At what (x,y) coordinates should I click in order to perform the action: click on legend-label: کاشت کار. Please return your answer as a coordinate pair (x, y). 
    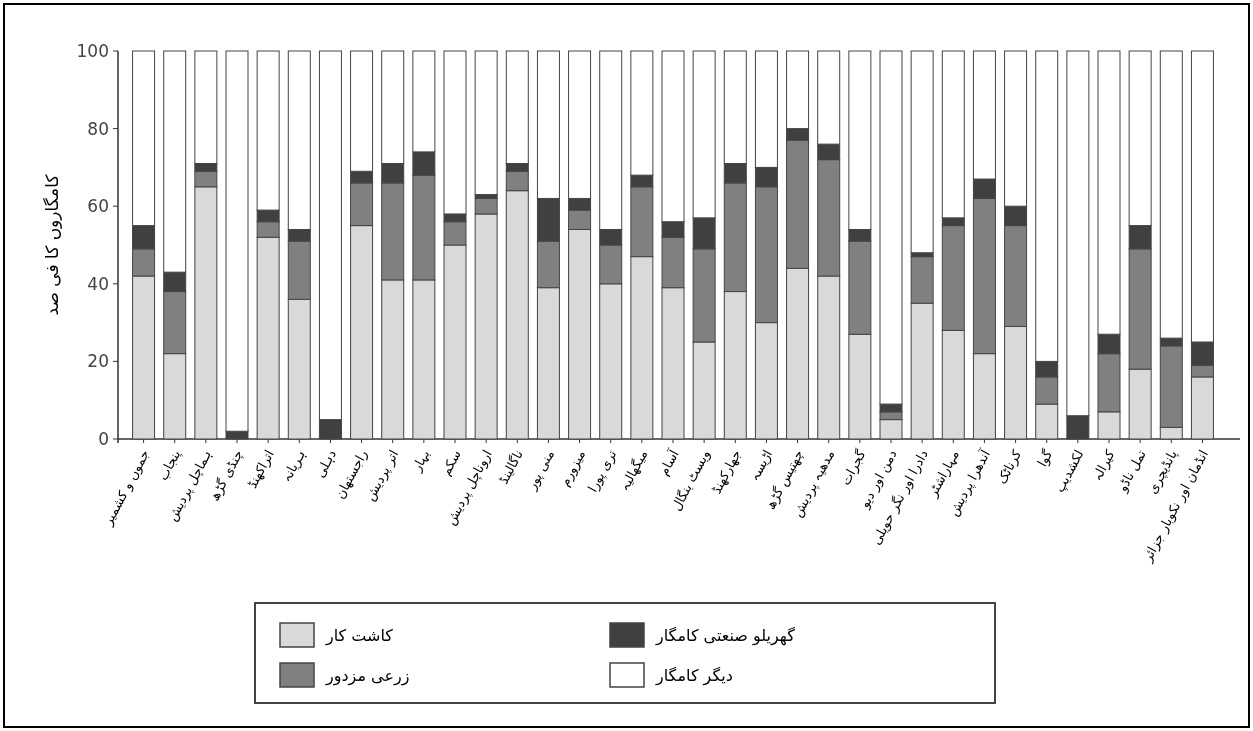
    Looking at the image, I should click on (359, 636).